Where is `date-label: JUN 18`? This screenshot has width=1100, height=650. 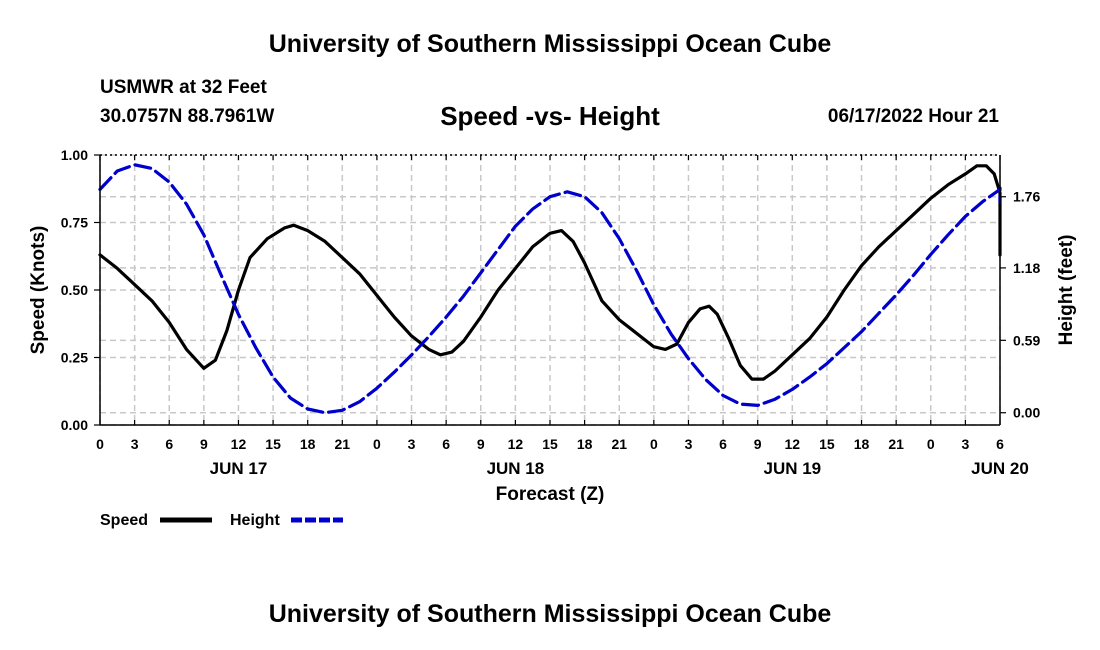
date-label: JUN 18 is located at coordinates (516, 468).